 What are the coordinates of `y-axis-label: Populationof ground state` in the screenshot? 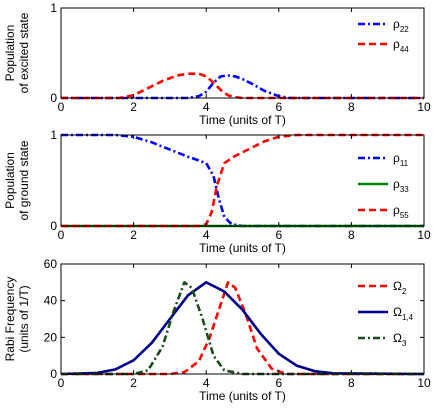 It's located at (17, 180).